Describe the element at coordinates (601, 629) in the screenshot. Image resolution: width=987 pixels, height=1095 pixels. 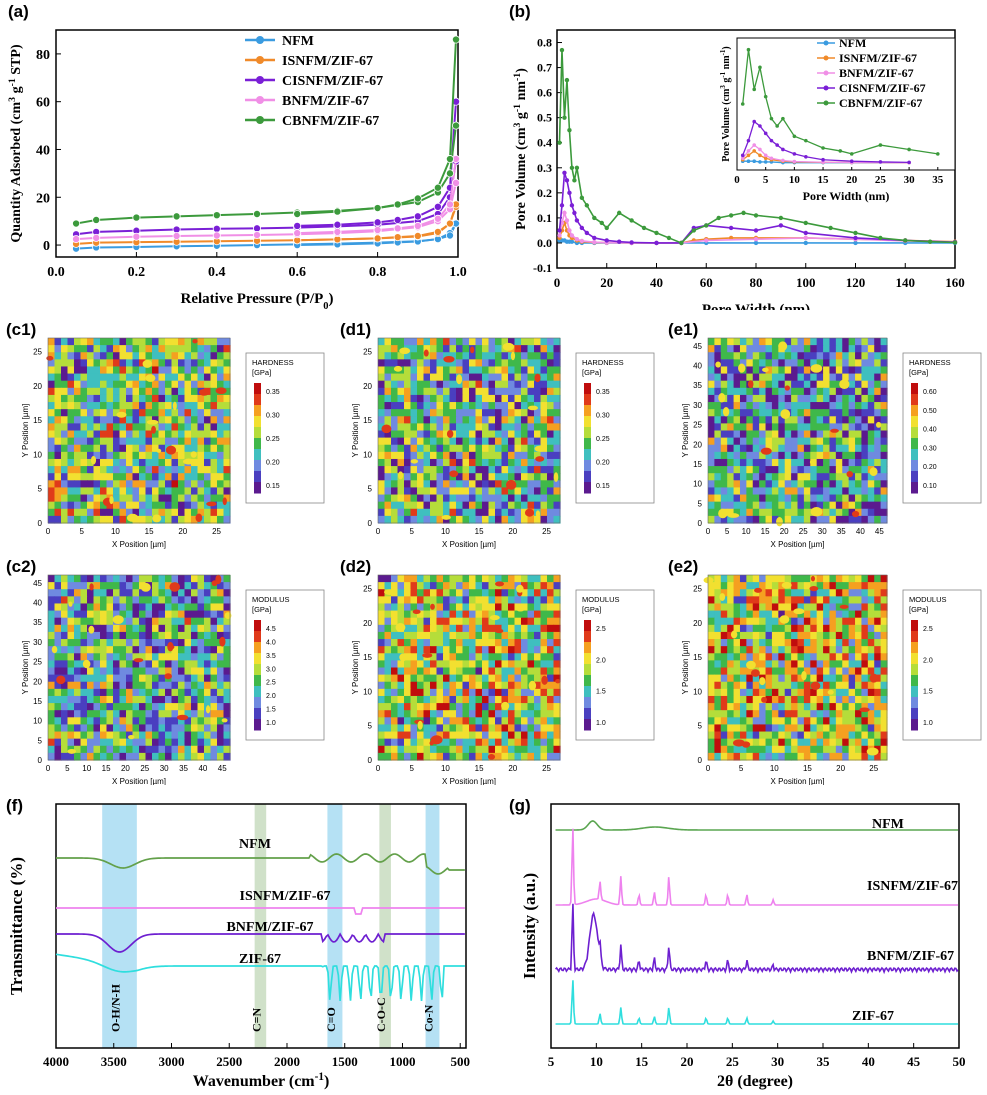
I see `colorbar-tick-label: 2.5` at that location.